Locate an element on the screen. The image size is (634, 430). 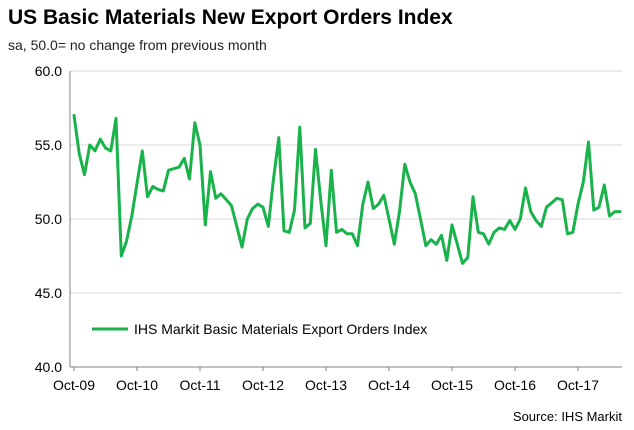
x-tick-label: Oct-10 is located at coordinates (137, 385).